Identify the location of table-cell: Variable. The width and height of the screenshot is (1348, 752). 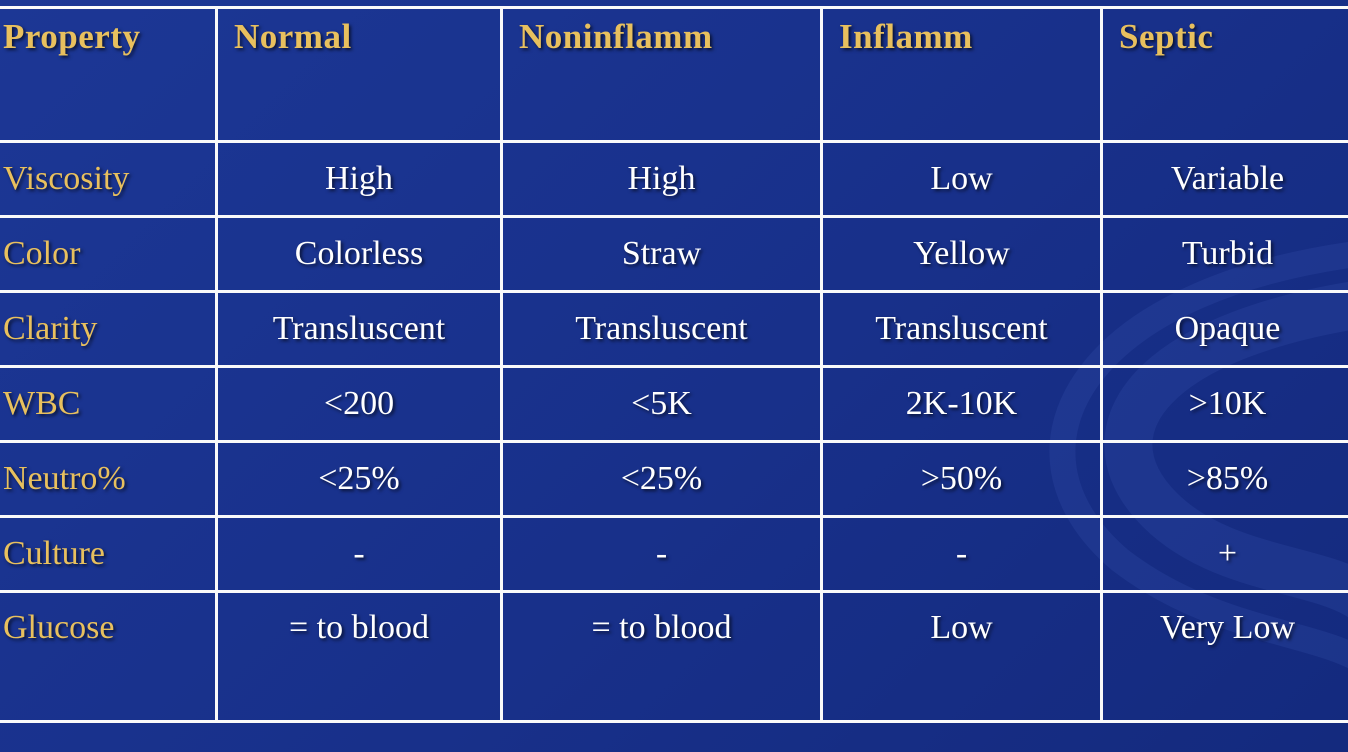
(1224, 179).